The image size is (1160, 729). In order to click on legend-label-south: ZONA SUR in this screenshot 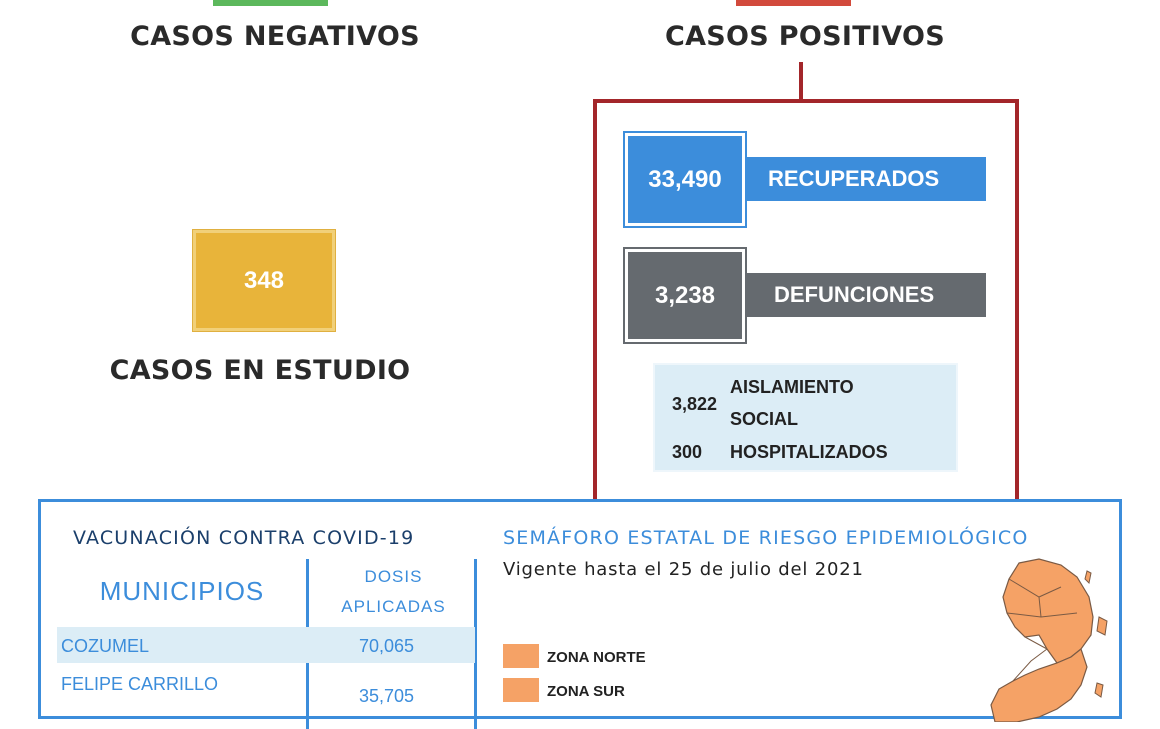, I will do `click(586, 691)`.